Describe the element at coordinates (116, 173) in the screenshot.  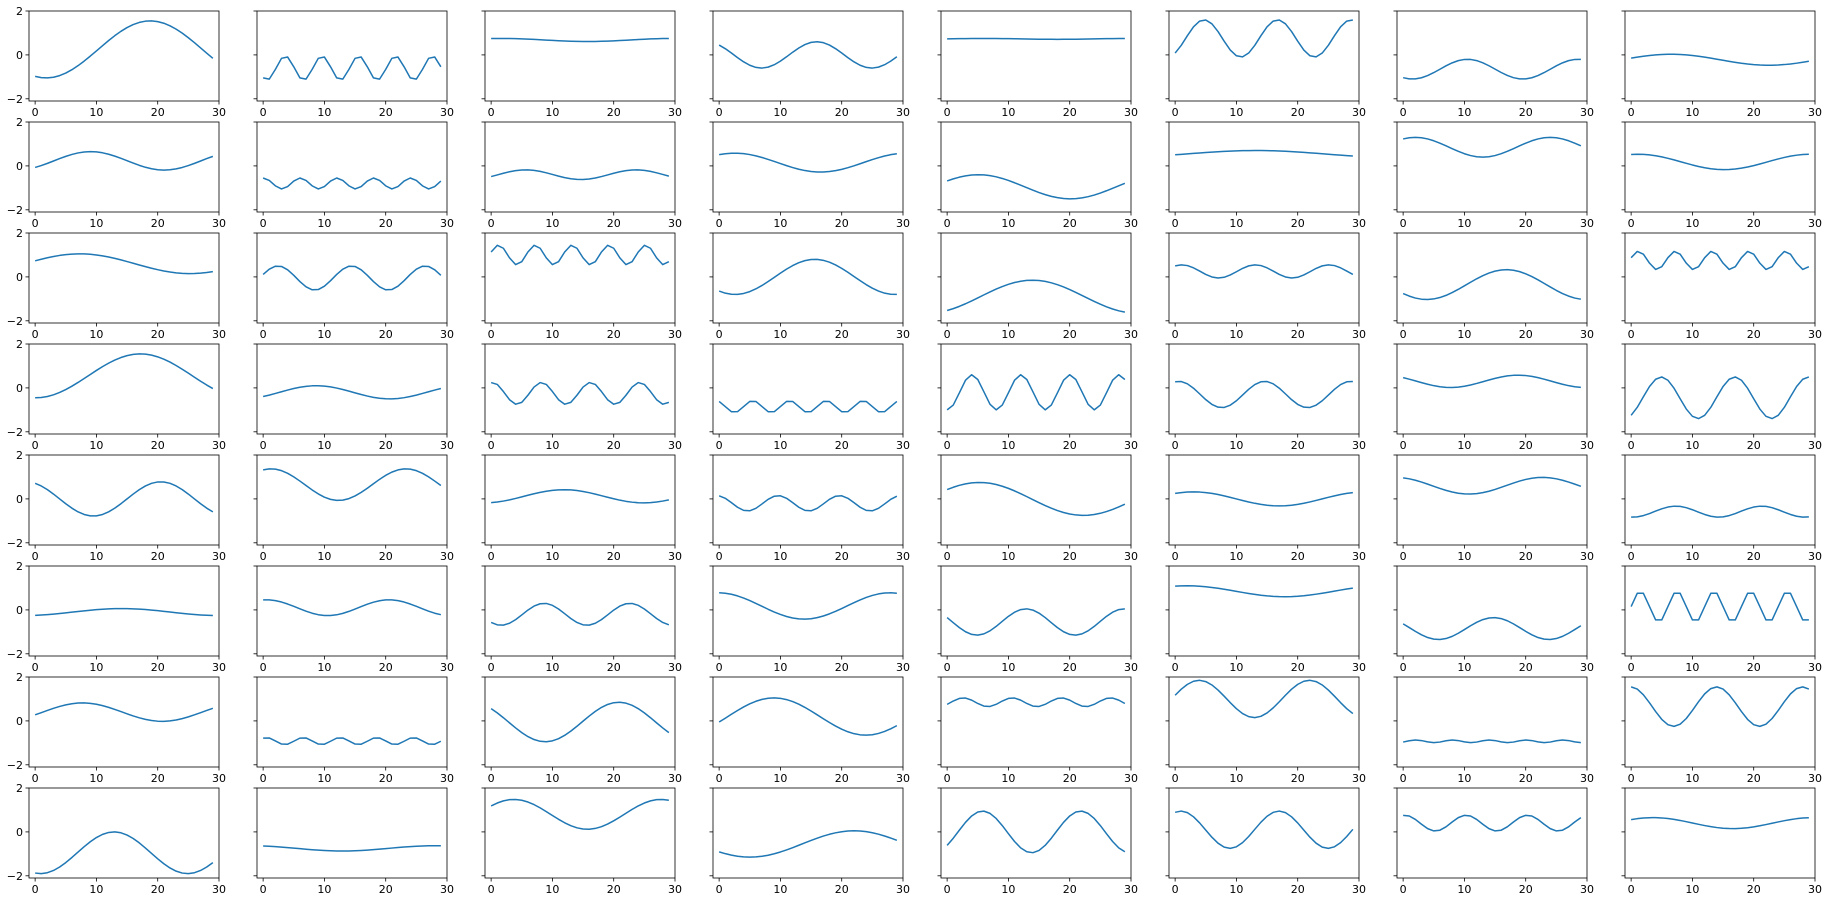
I see `subplot-2-1: 0 10 20 30 −2 0 2` at that location.